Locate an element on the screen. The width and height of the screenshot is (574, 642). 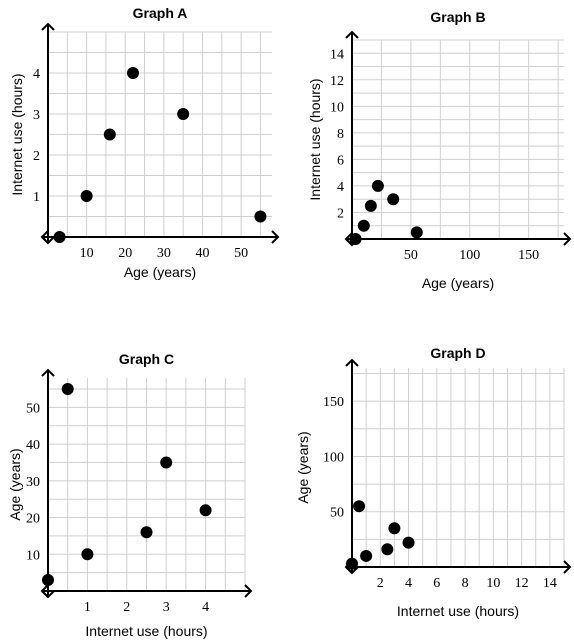
y-tick-label: 30 is located at coordinates (33, 482).